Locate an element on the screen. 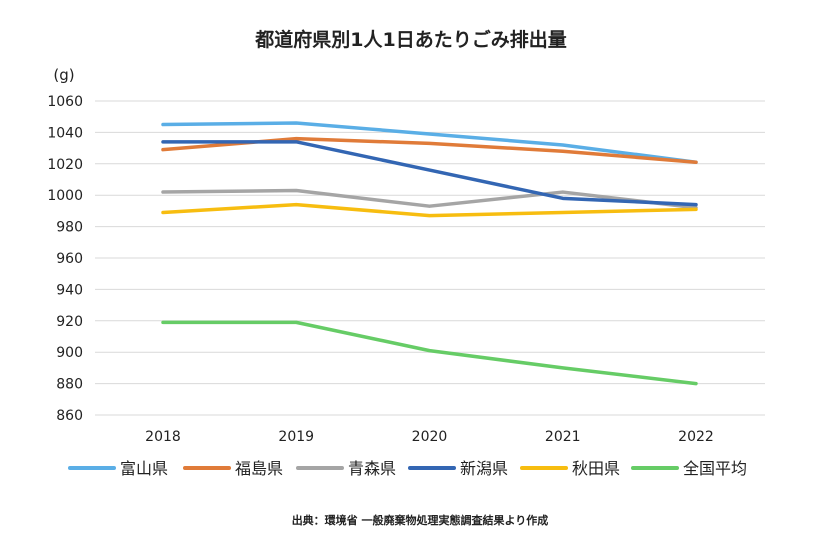 This screenshot has width=823, height=559. y-tick-label: 900 is located at coordinates (69, 353).